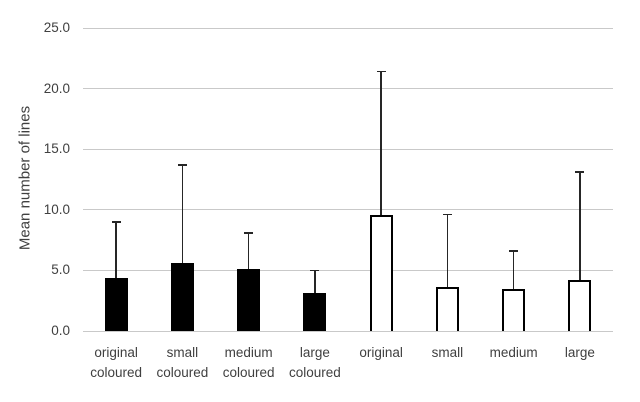  What do you see at coordinates (56, 27) in the screenshot?
I see `y-axis-tick-label: 25.0` at bounding box center [56, 27].